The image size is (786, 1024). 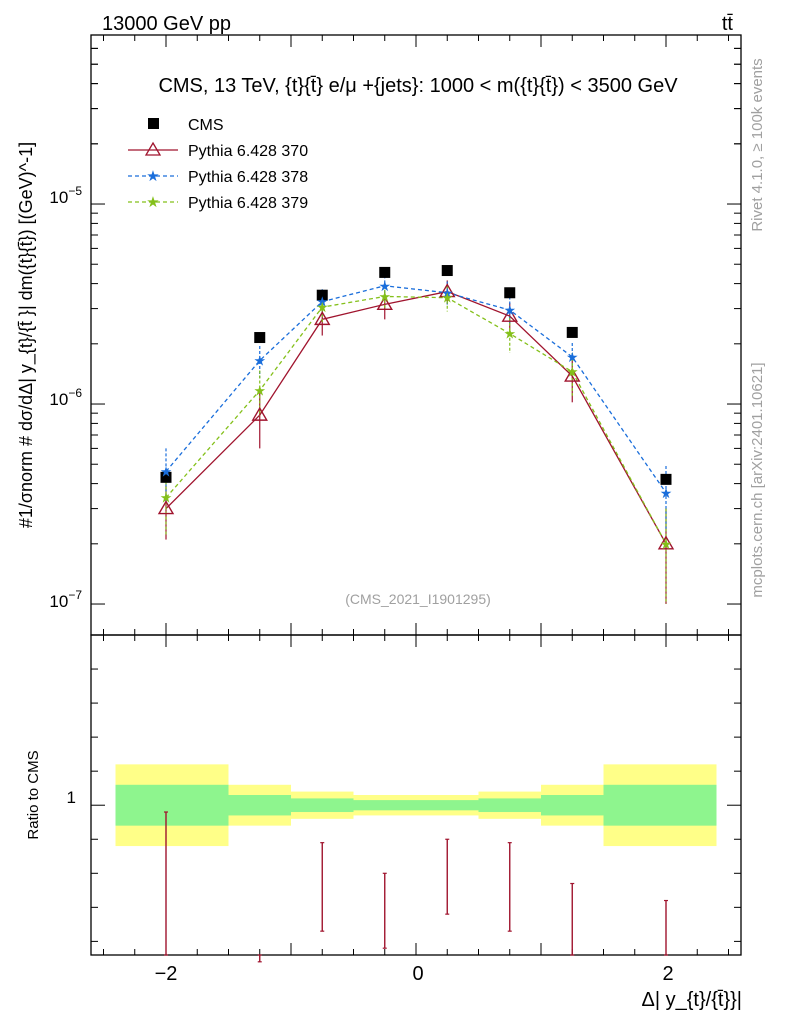 I want to click on legend-marker-cms, so click(x=153, y=123).